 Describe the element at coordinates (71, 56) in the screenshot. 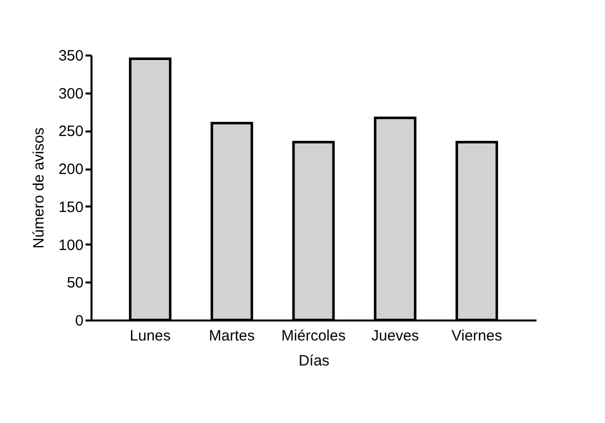

I see `y-tick-label: 350` at that location.